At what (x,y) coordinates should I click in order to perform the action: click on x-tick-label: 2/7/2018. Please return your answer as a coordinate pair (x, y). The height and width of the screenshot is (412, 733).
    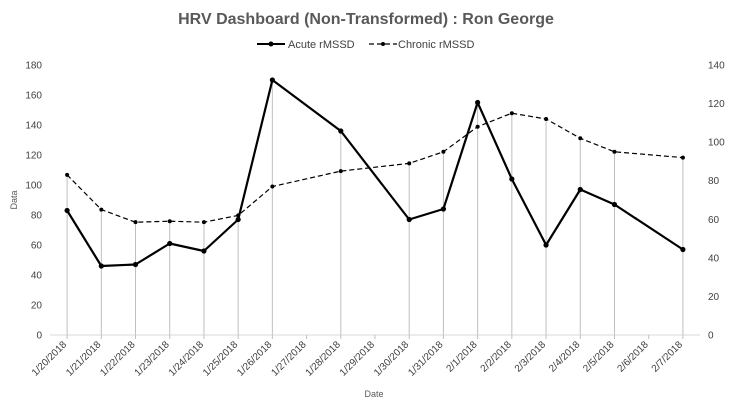
    Looking at the image, I should click on (668, 357).